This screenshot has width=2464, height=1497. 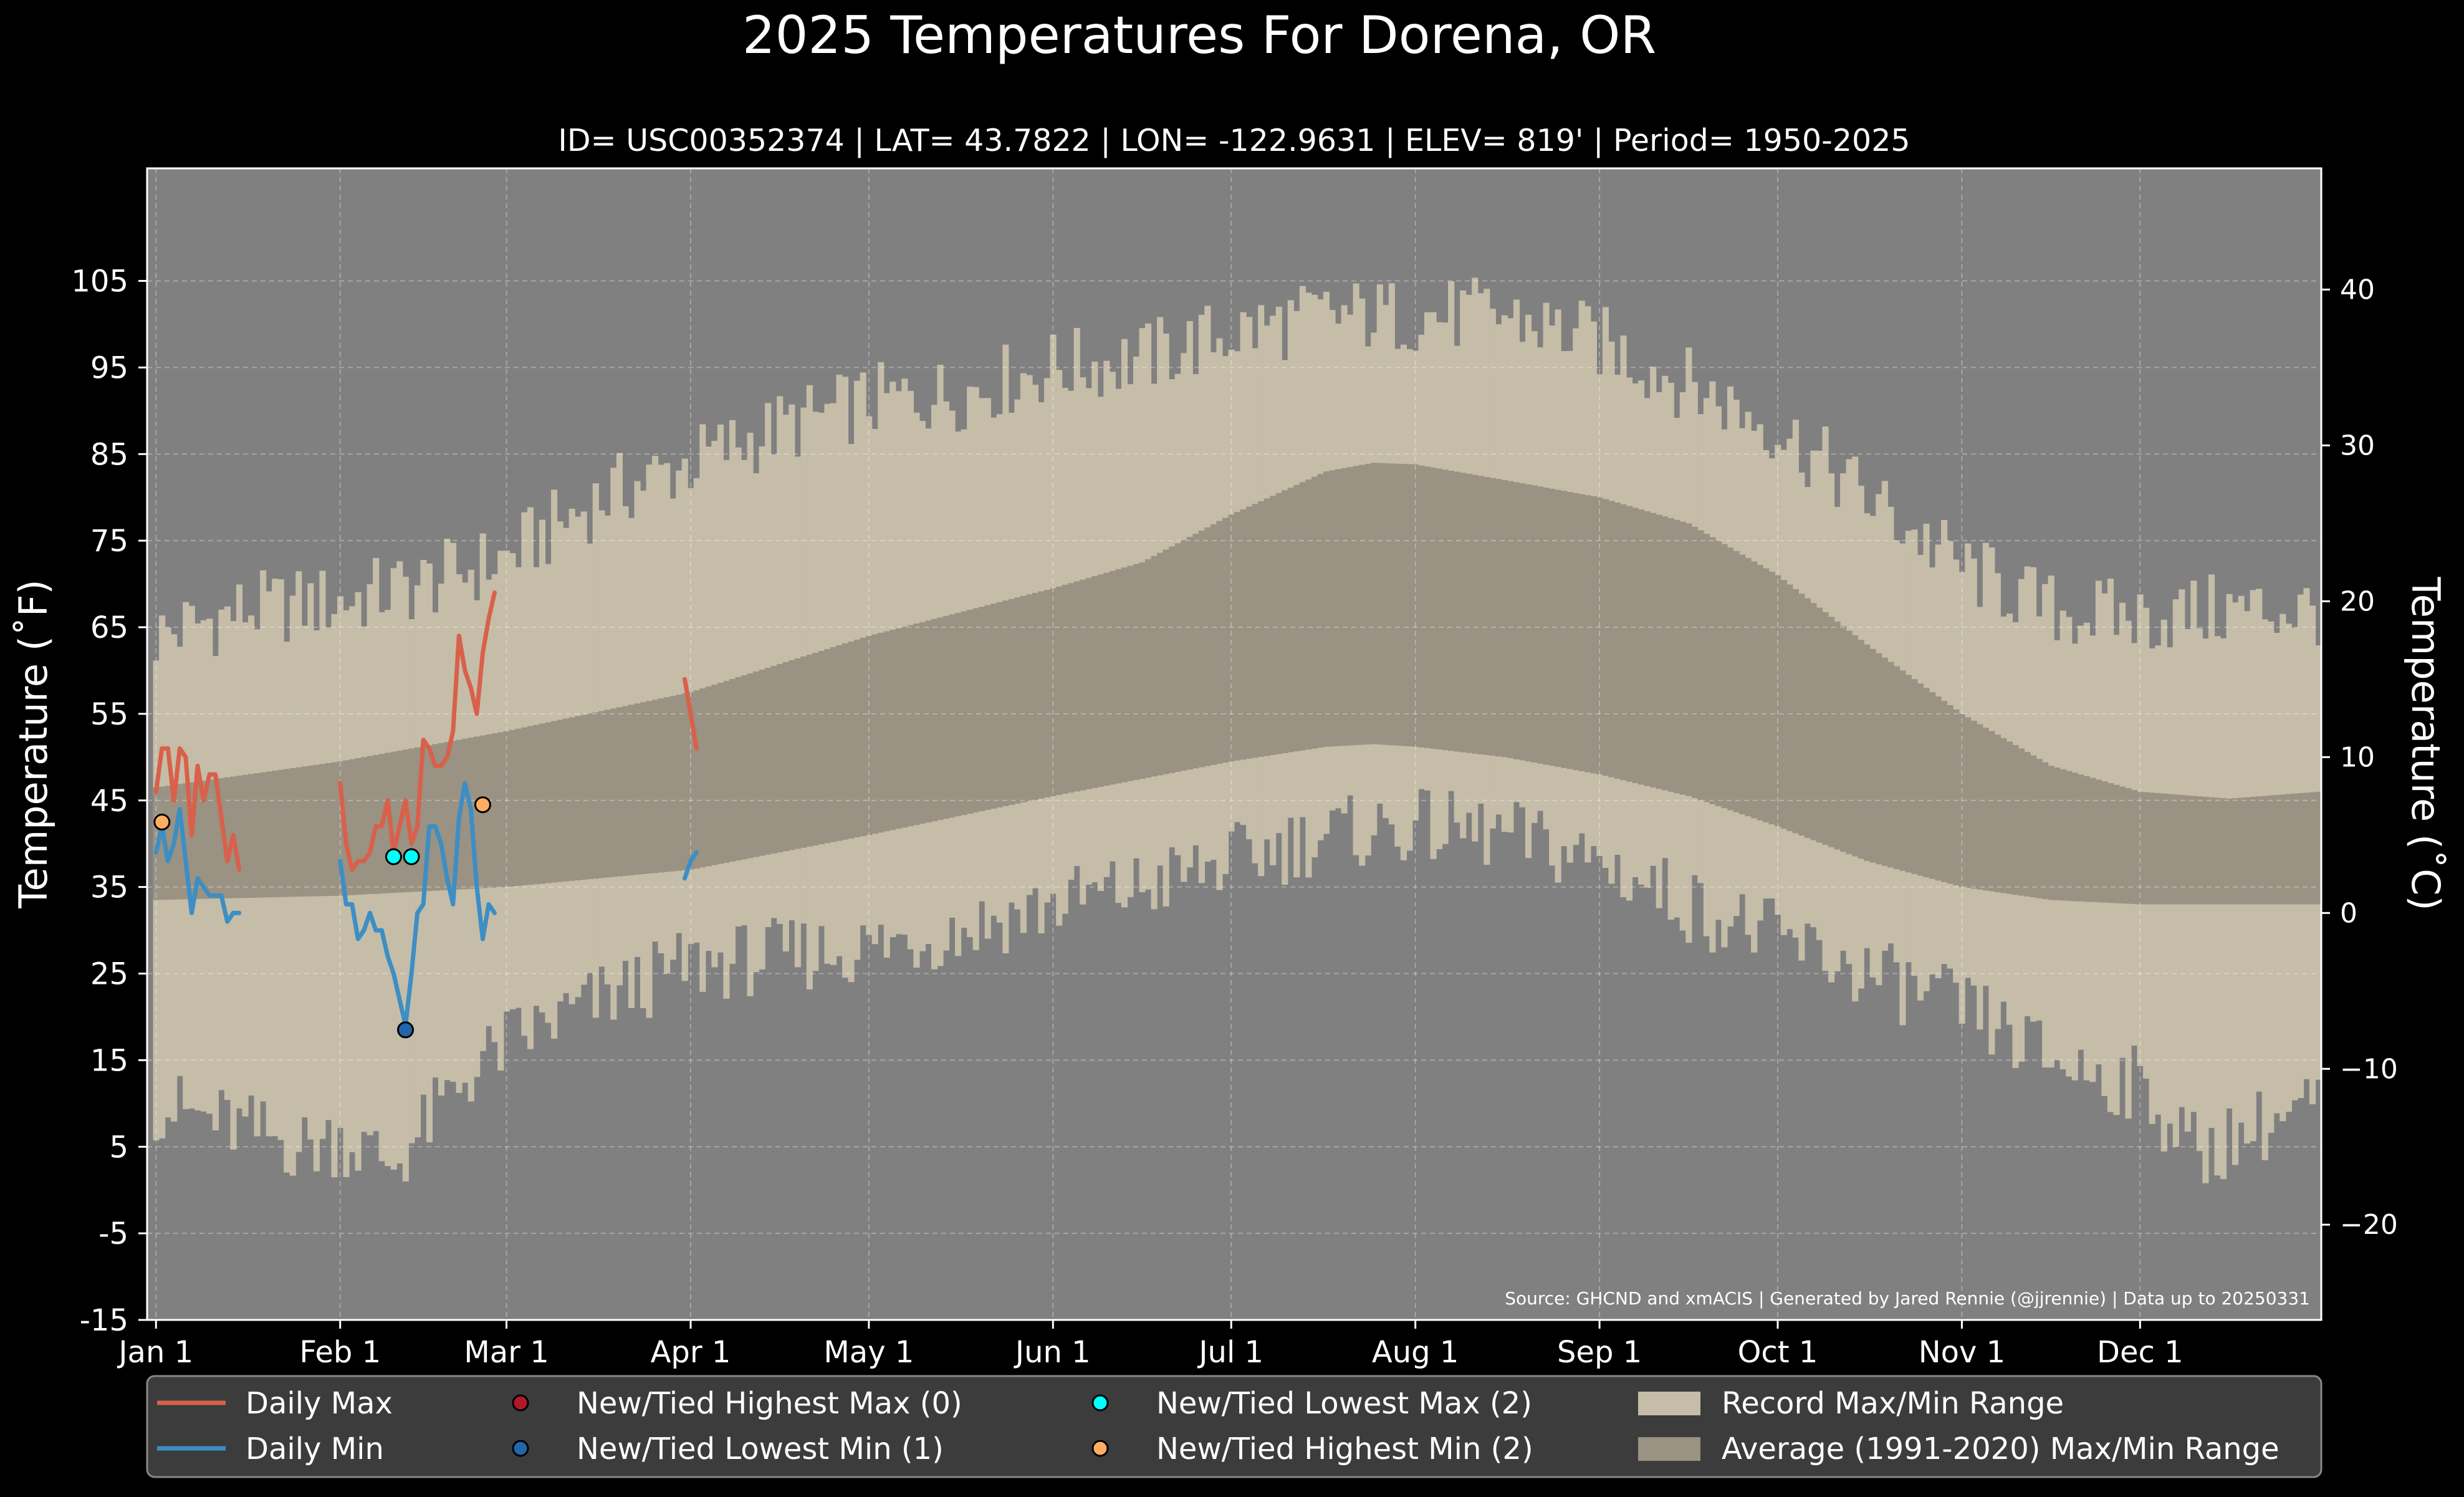 I want to click on legend-label: Record Max/Min Range, so click(x=1893, y=1403).